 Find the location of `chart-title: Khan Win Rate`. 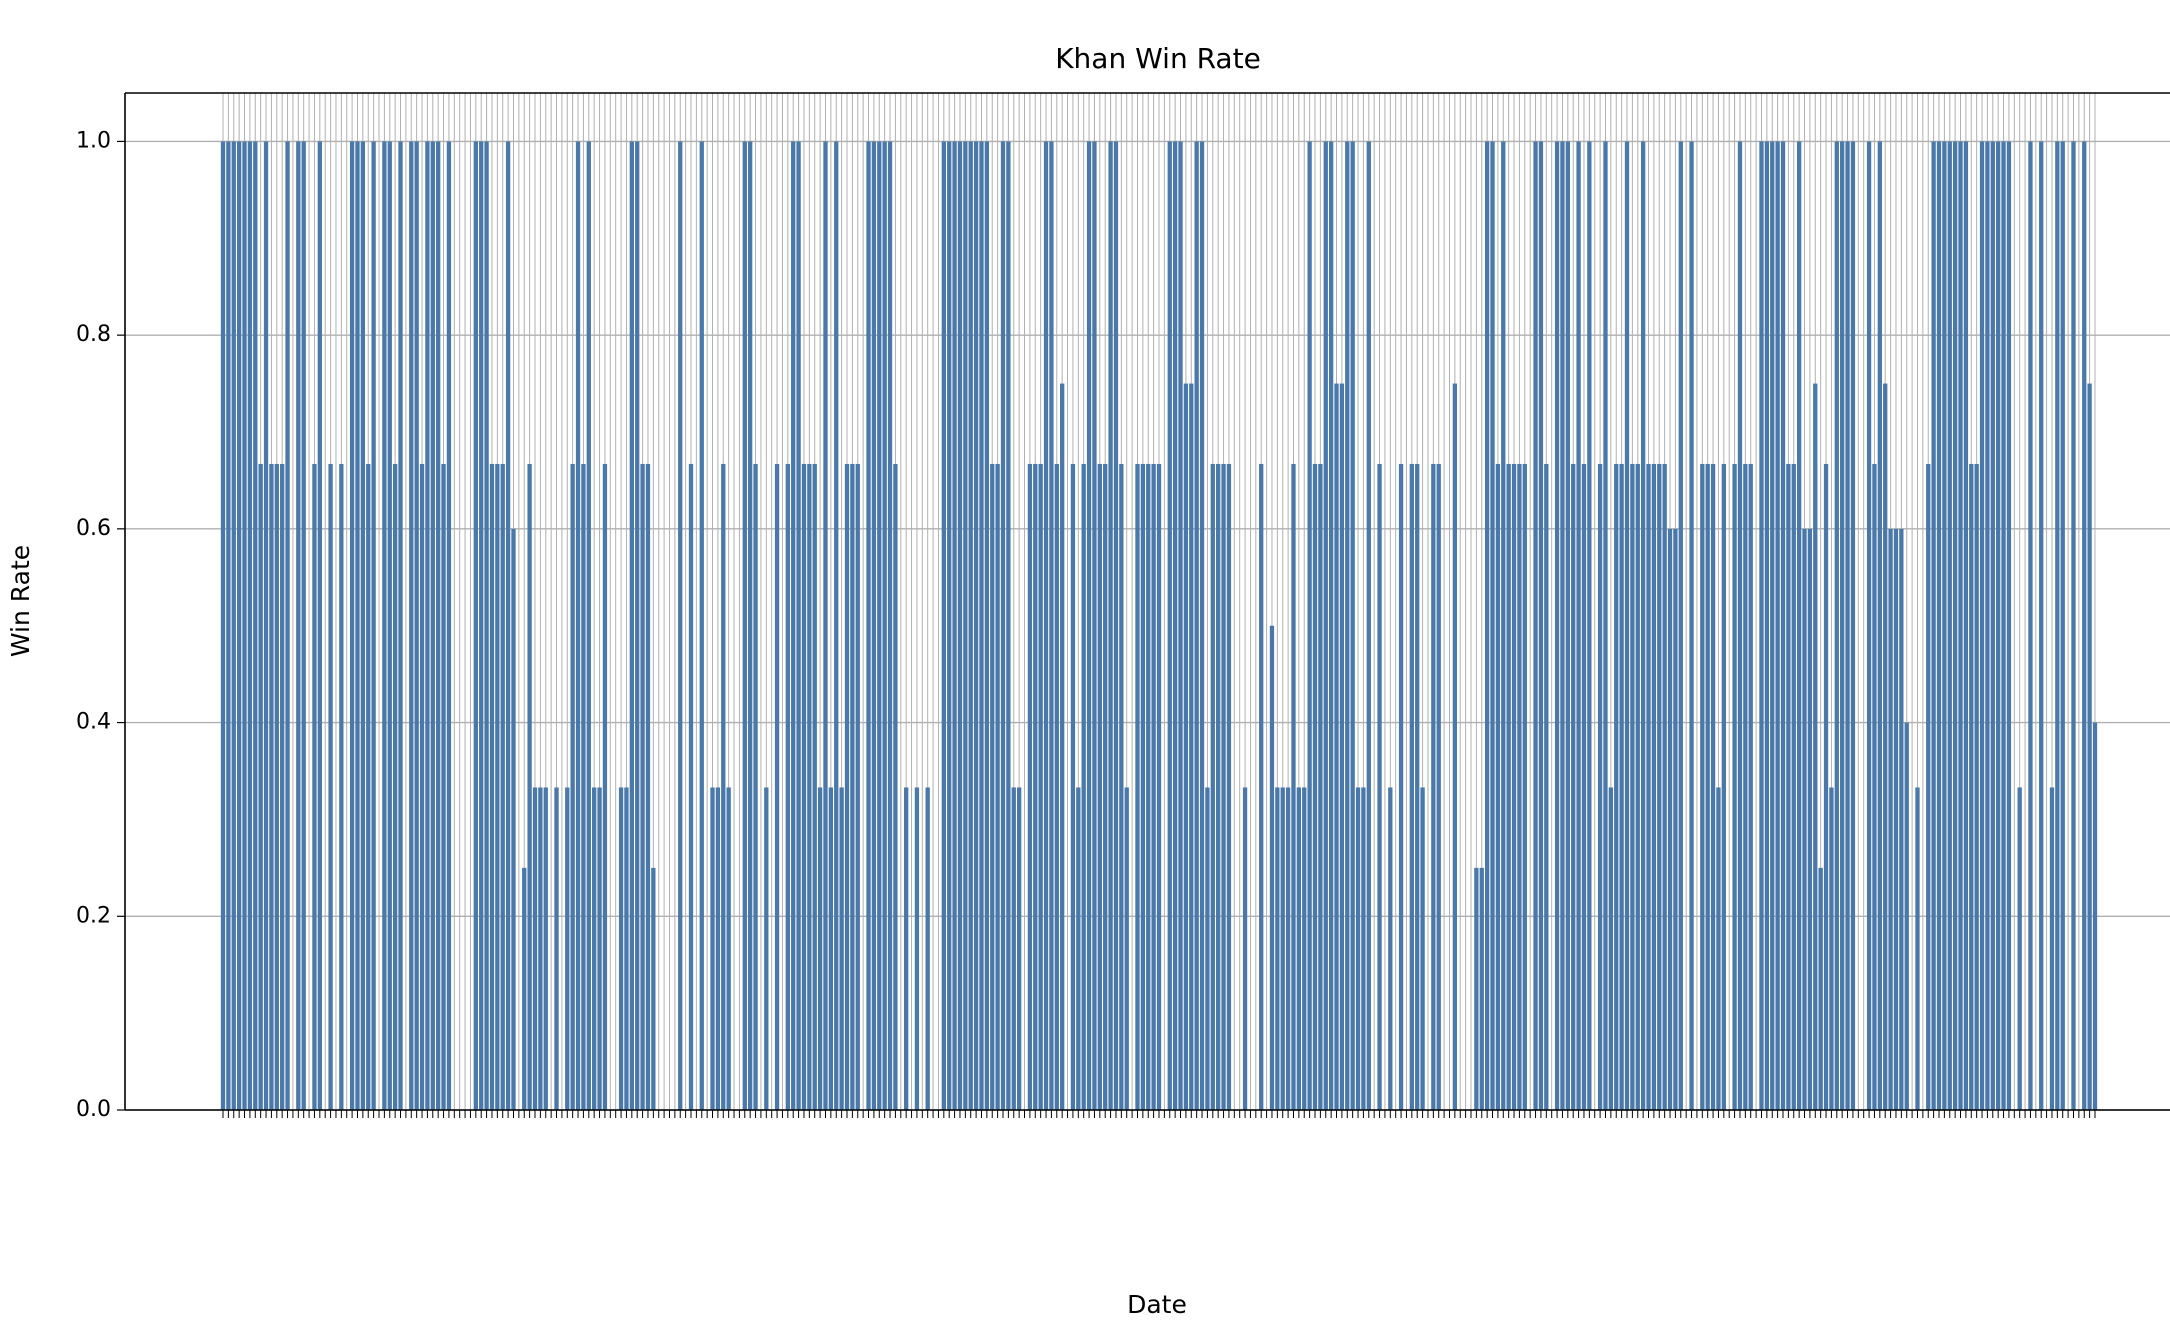

chart-title: Khan Win Rate is located at coordinates (1158, 58).